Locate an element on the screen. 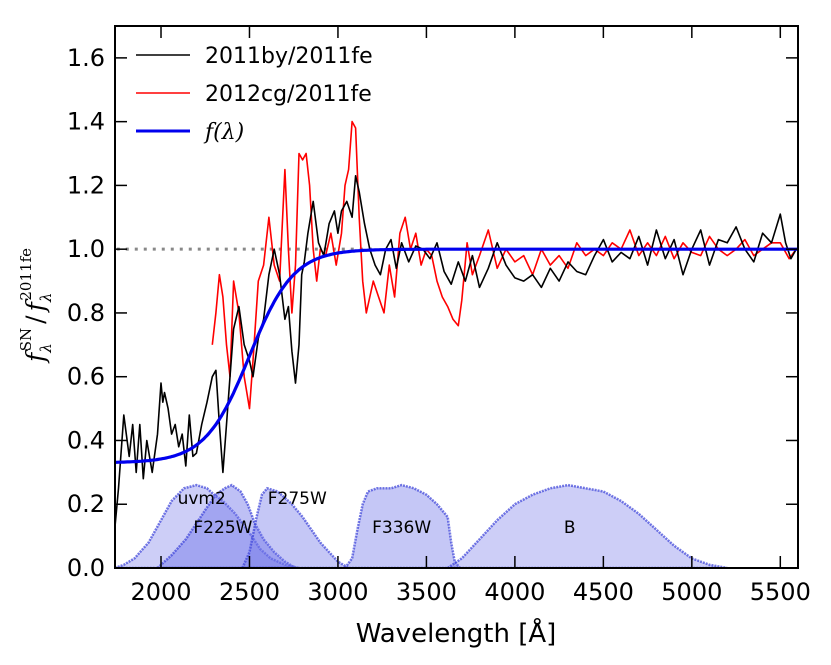 The width and height of the screenshot is (831, 665). x-tick-label: 5000 is located at coordinates (691, 592).